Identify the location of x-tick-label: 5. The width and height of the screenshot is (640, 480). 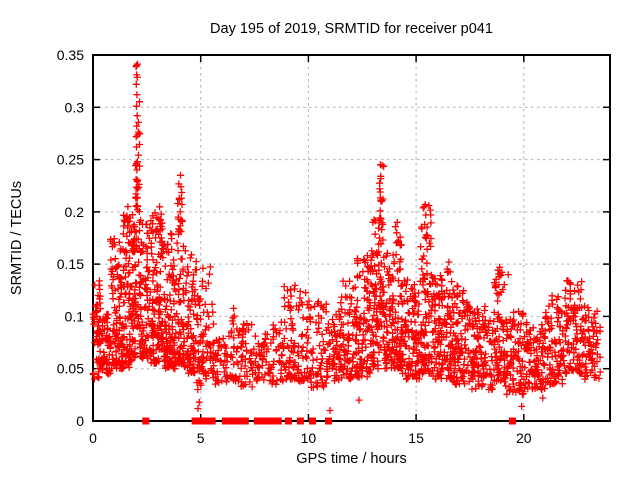
(201, 438).